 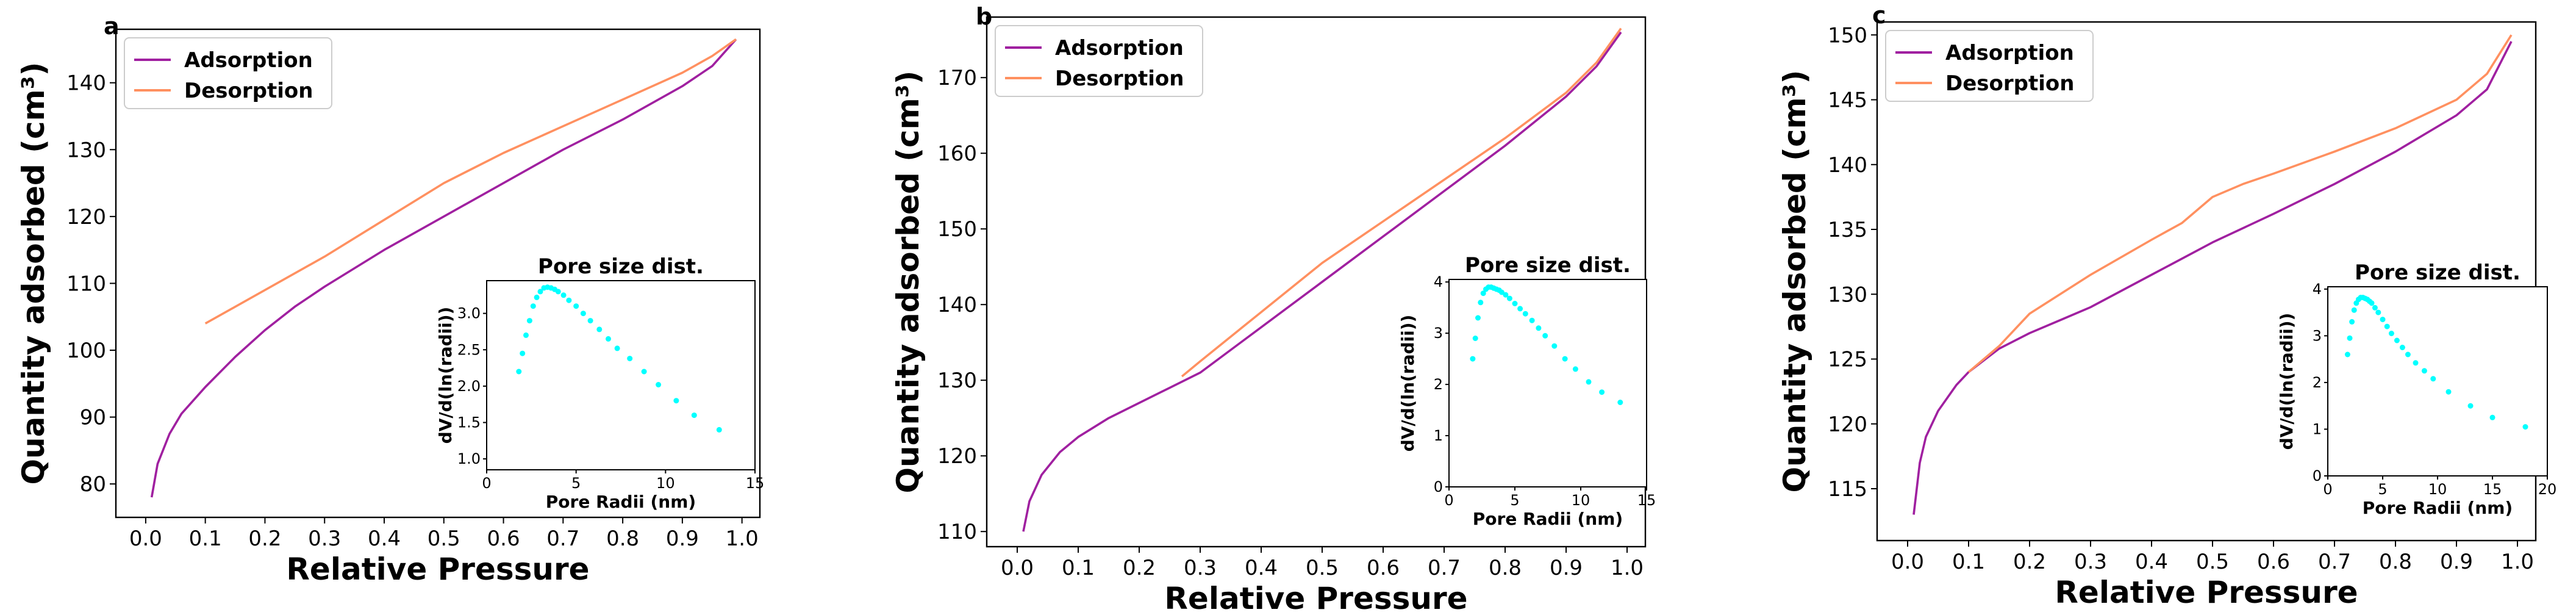 I want to click on y-tick-label: 110, so click(x=86, y=284).